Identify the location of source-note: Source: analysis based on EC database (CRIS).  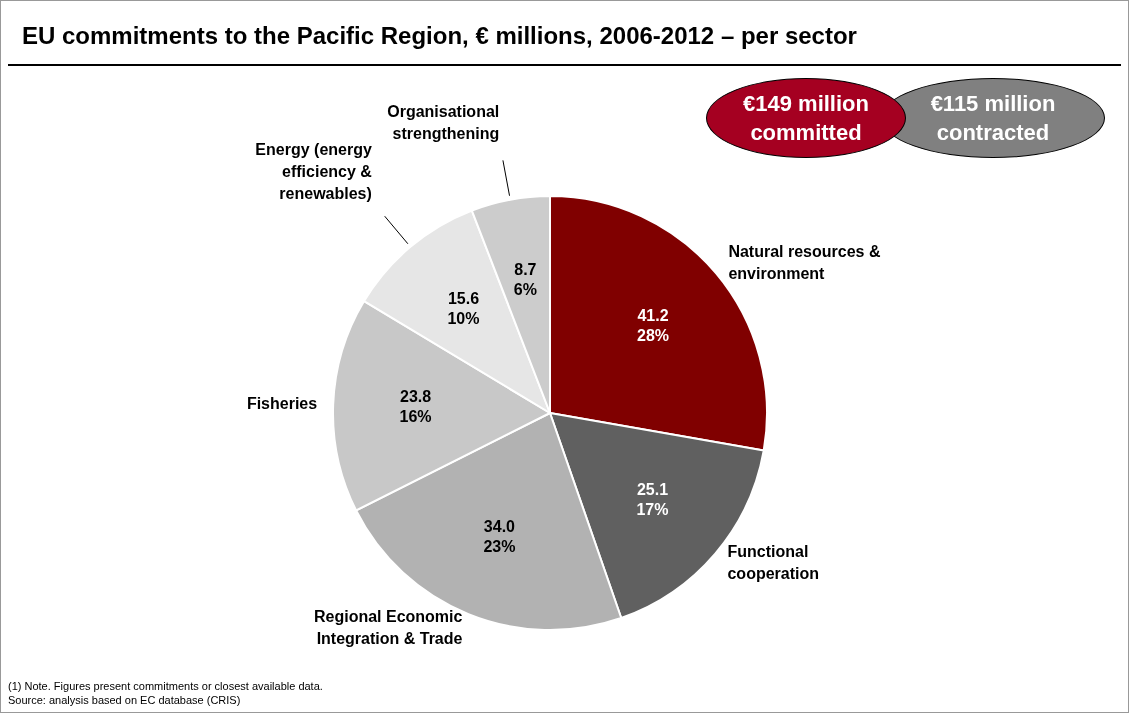
(125, 700).